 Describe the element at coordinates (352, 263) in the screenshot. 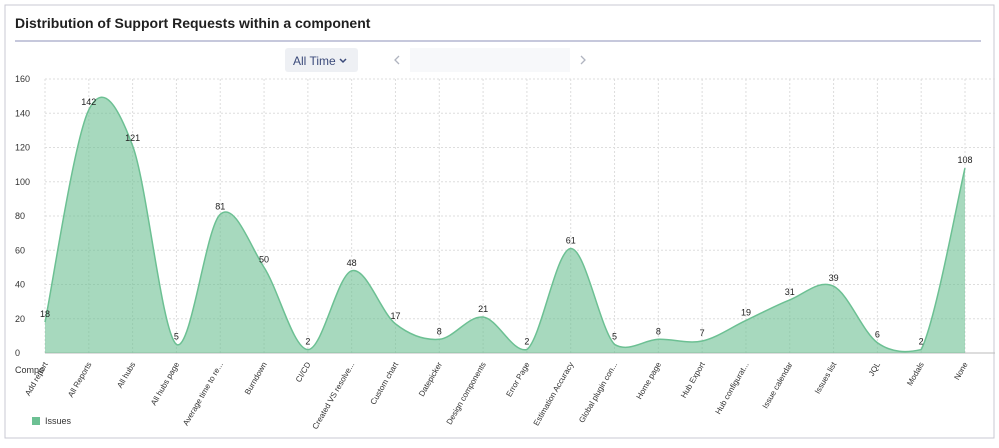

I see `data-label: 48` at that location.